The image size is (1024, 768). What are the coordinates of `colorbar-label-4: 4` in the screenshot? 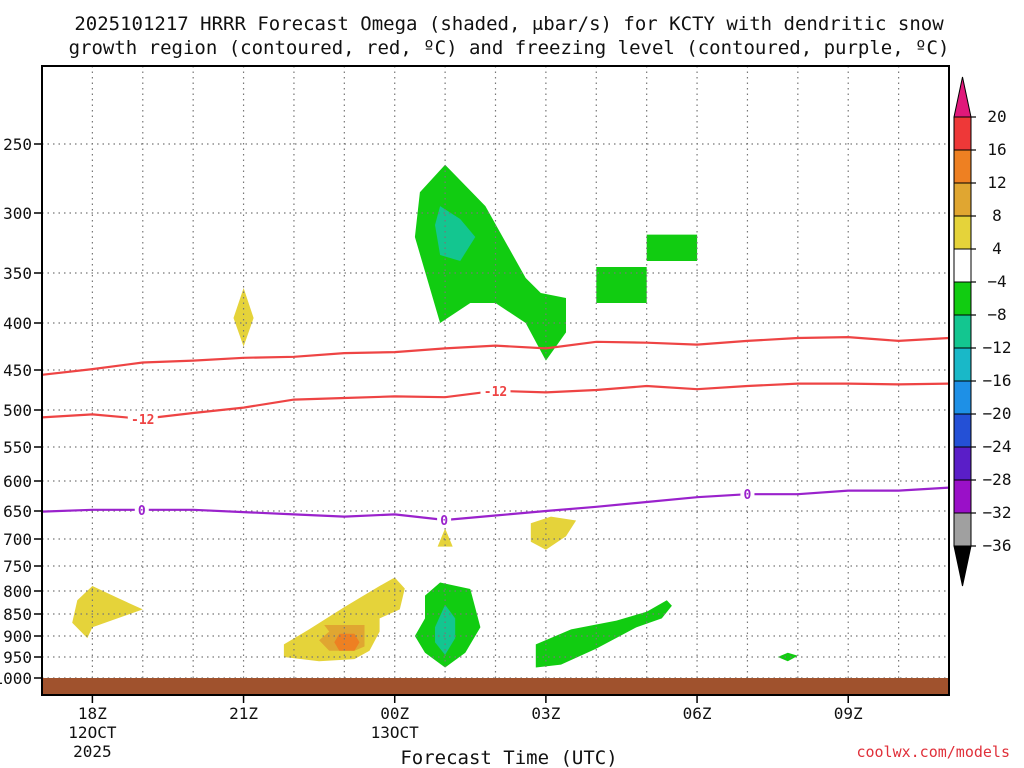 It's located at (997, 248).